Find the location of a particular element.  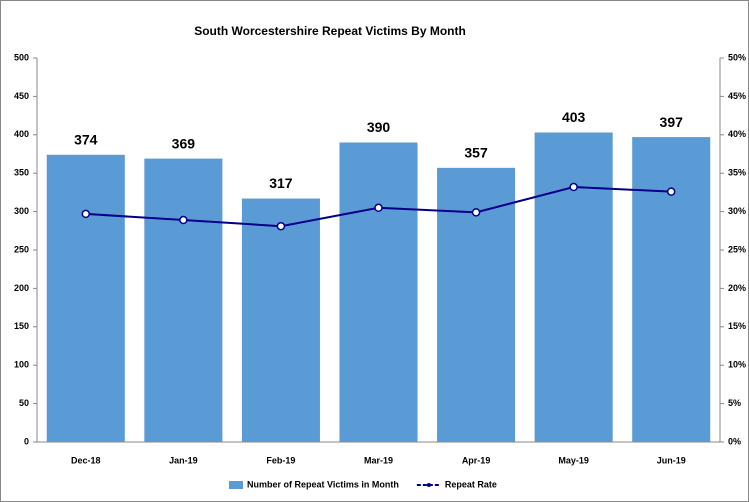

y-tick-label: 50 is located at coordinates (24, 403).